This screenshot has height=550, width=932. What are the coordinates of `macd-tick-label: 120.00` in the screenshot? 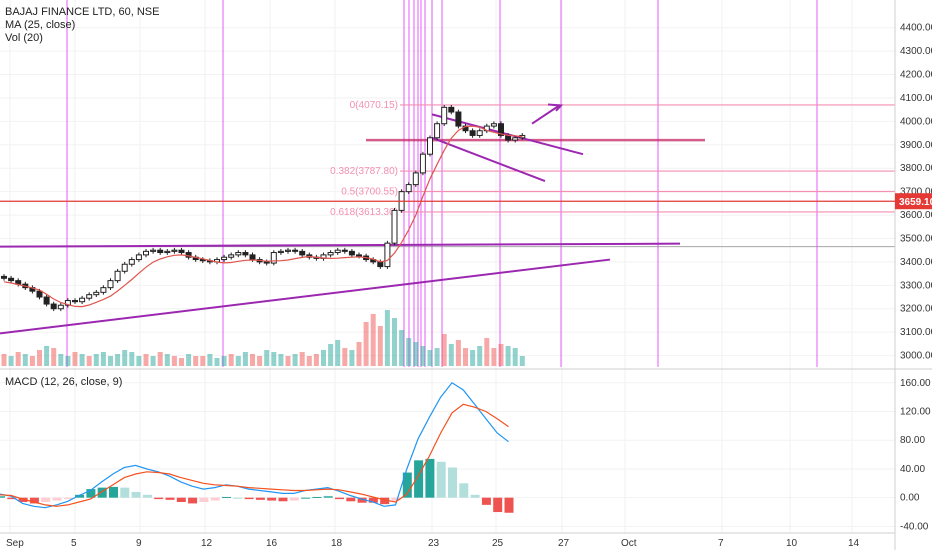 It's located at (915, 412).